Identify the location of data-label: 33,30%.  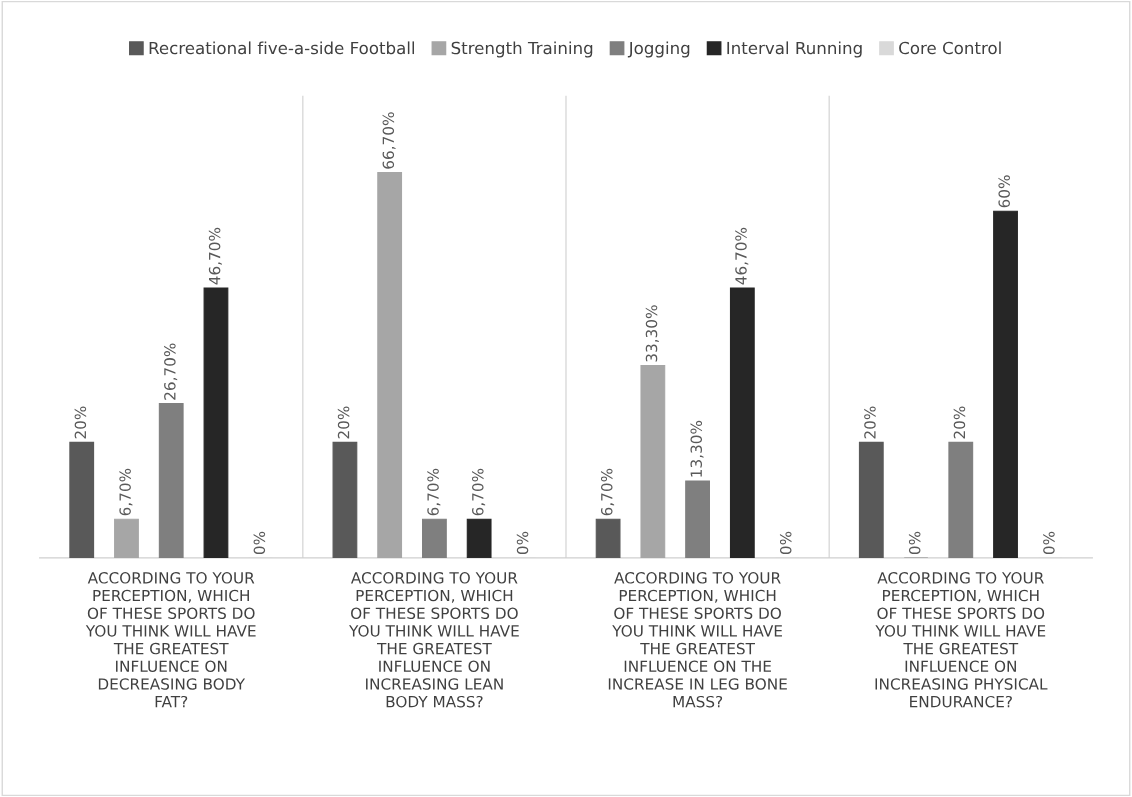
(652, 333).